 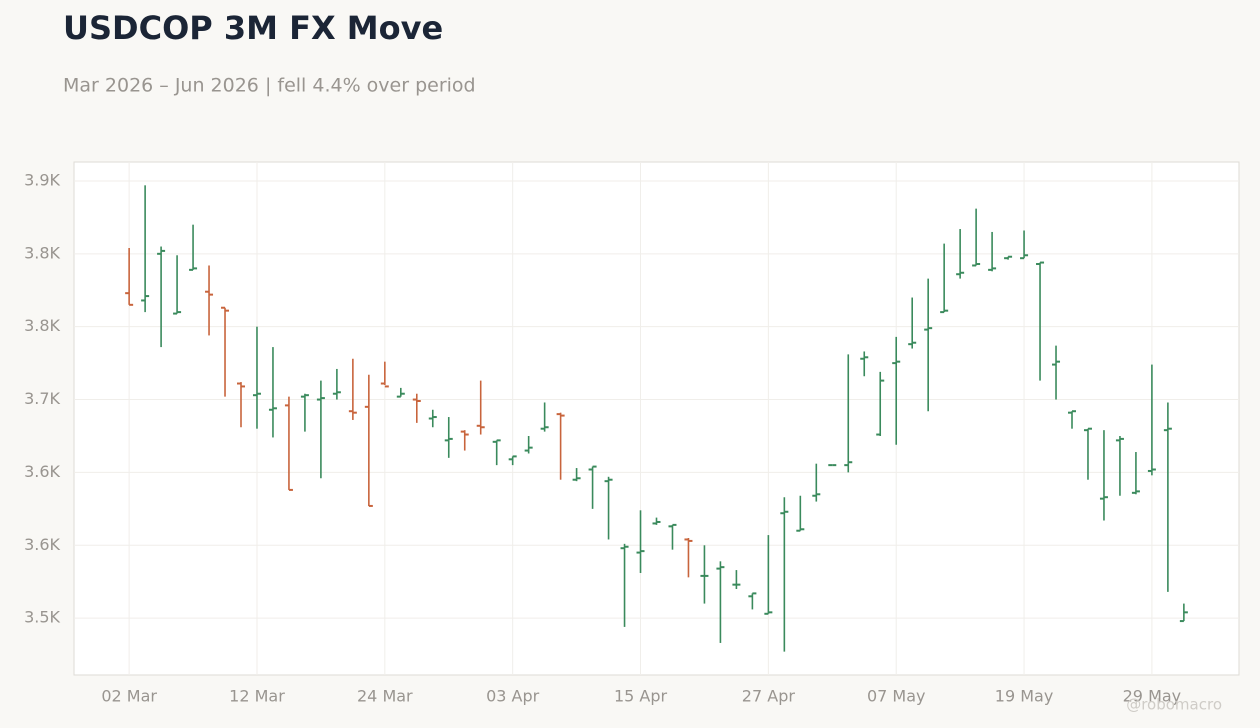 I want to click on y-tick-label: 3.5K, so click(x=42, y=617).